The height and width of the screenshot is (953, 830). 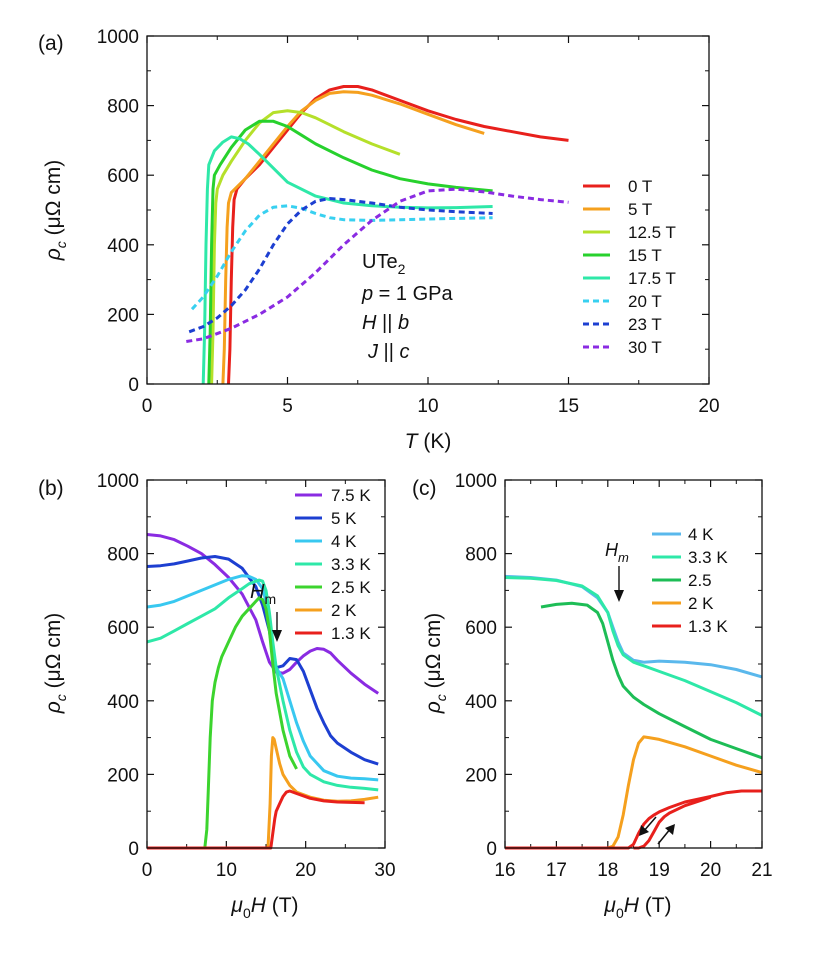 I want to click on series-line-1-3-k, so click(x=633, y=819).